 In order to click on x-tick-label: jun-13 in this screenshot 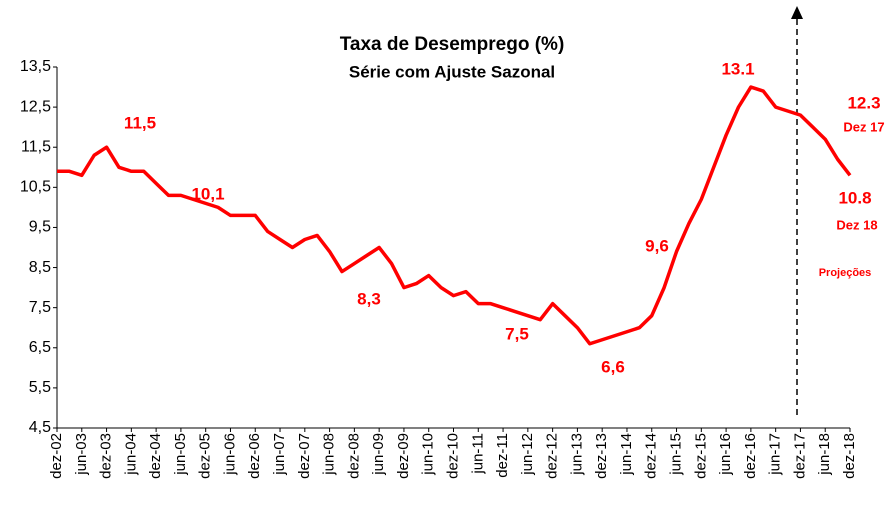, I will do `click(576, 454)`.